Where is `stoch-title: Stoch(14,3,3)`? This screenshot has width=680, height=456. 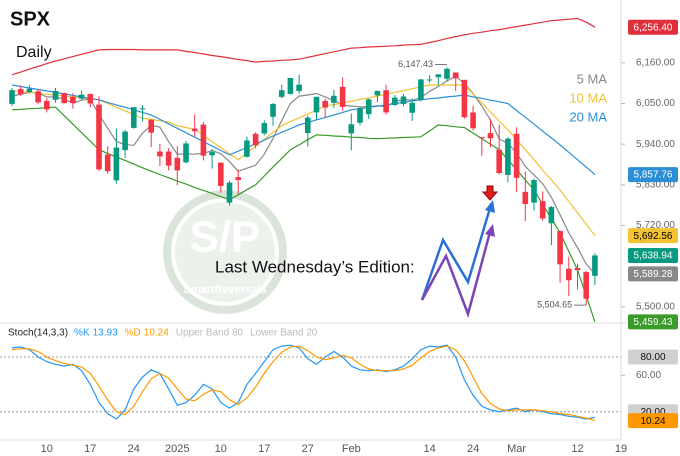
stoch-title: Stoch(14,3,3) is located at coordinates (38, 333).